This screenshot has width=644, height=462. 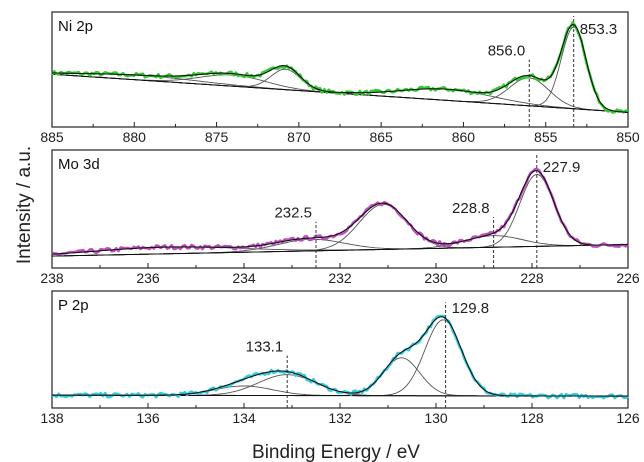 What do you see at coordinates (546, 137) in the screenshot?
I see `x-tick-label: 855` at bounding box center [546, 137].